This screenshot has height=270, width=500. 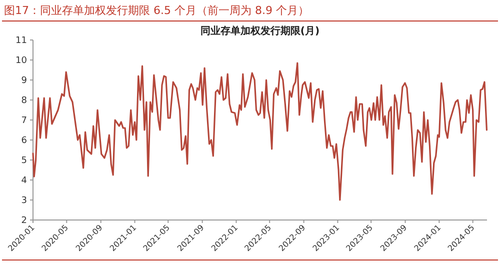 What do you see at coordinates (24, 201) in the screenshot?
I see `y-tick-label: 3` at bounding box center [24, 201].